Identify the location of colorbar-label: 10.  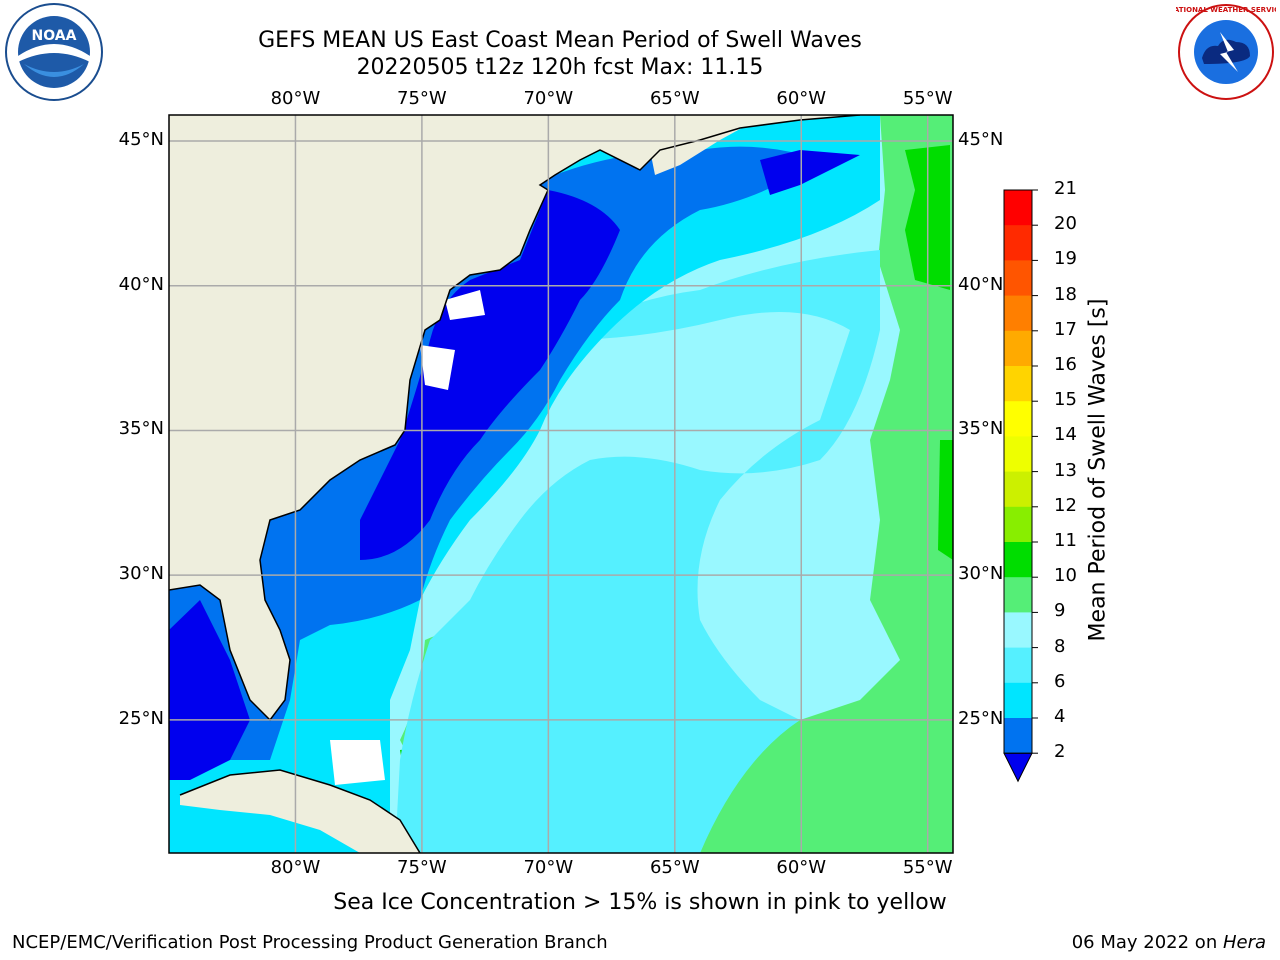
(1065, 576).